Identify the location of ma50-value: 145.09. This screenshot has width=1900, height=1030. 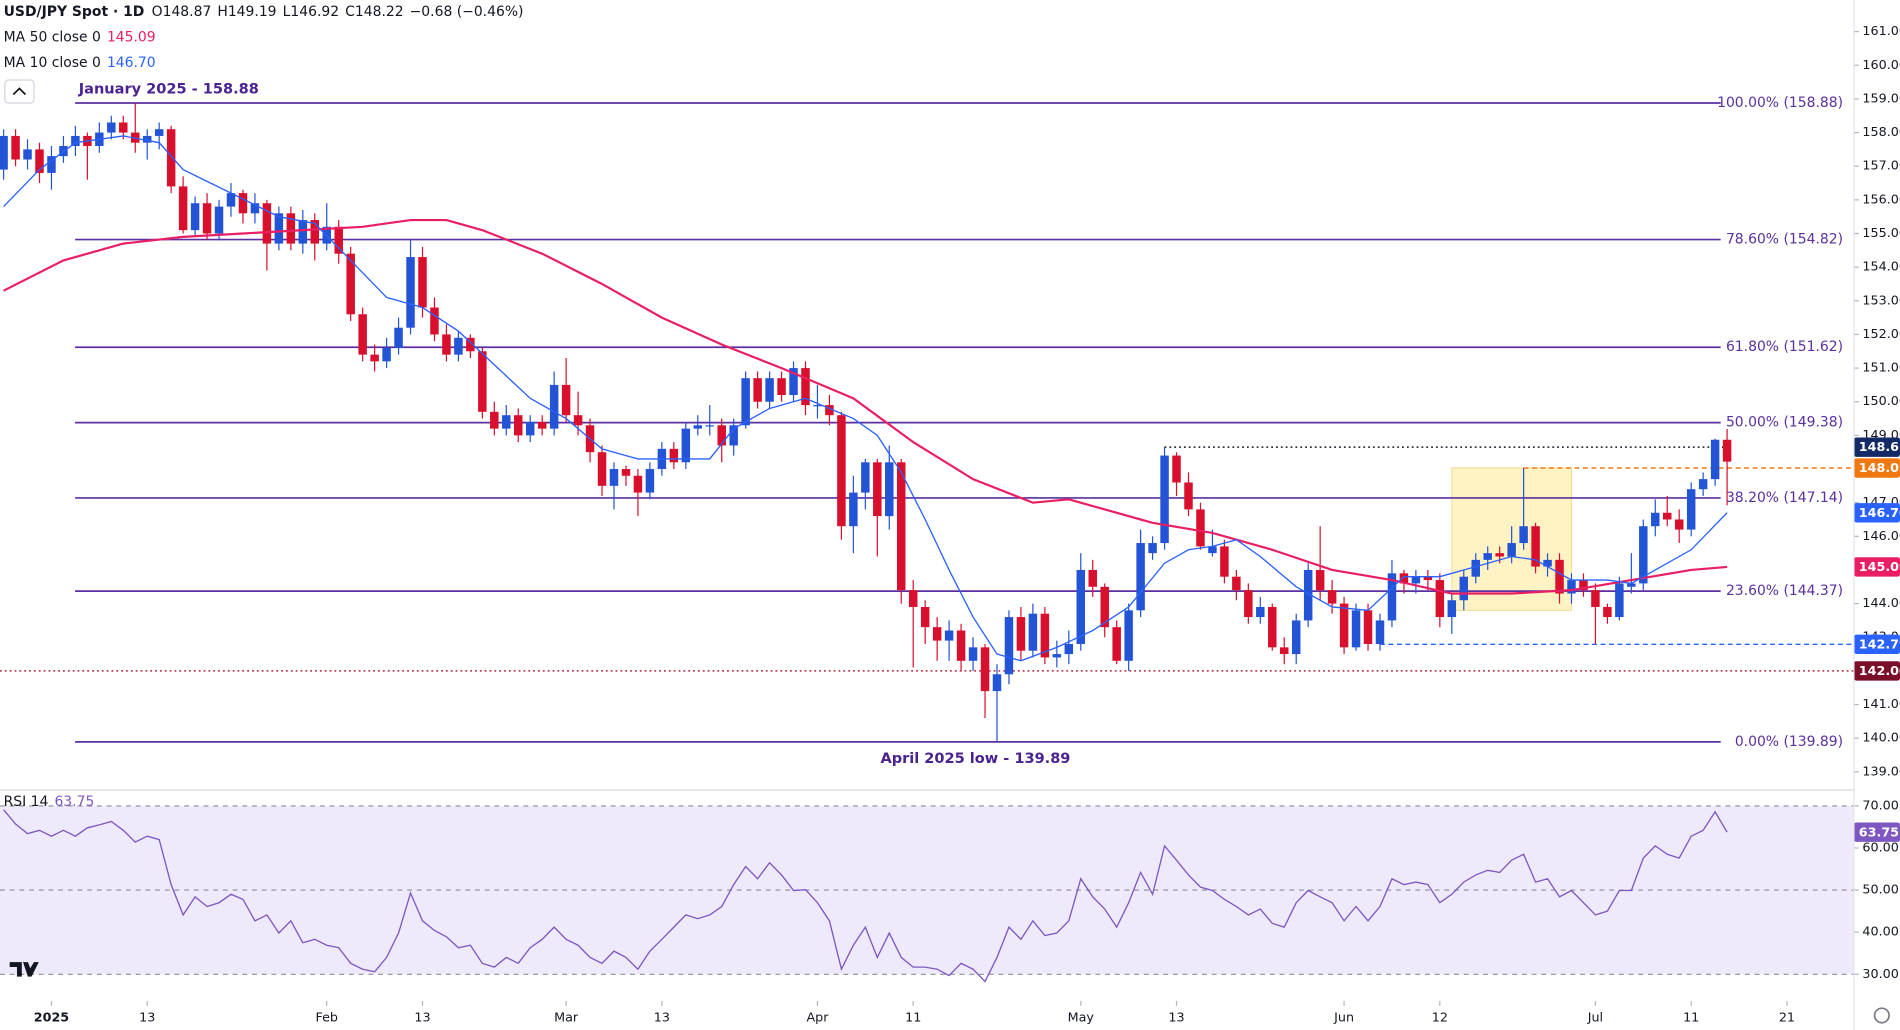
(131, 38).